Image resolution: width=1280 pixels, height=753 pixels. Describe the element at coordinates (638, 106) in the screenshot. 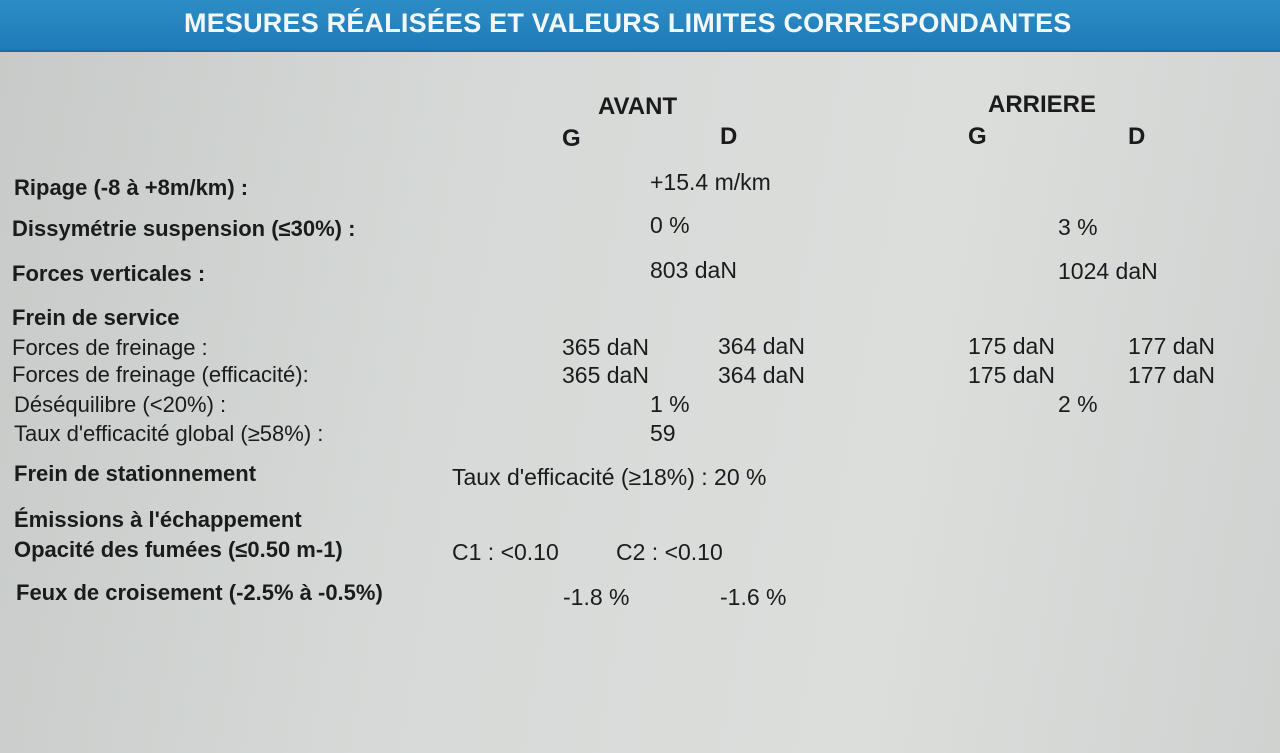

I see `column-header-avant: AVANT` at that location.